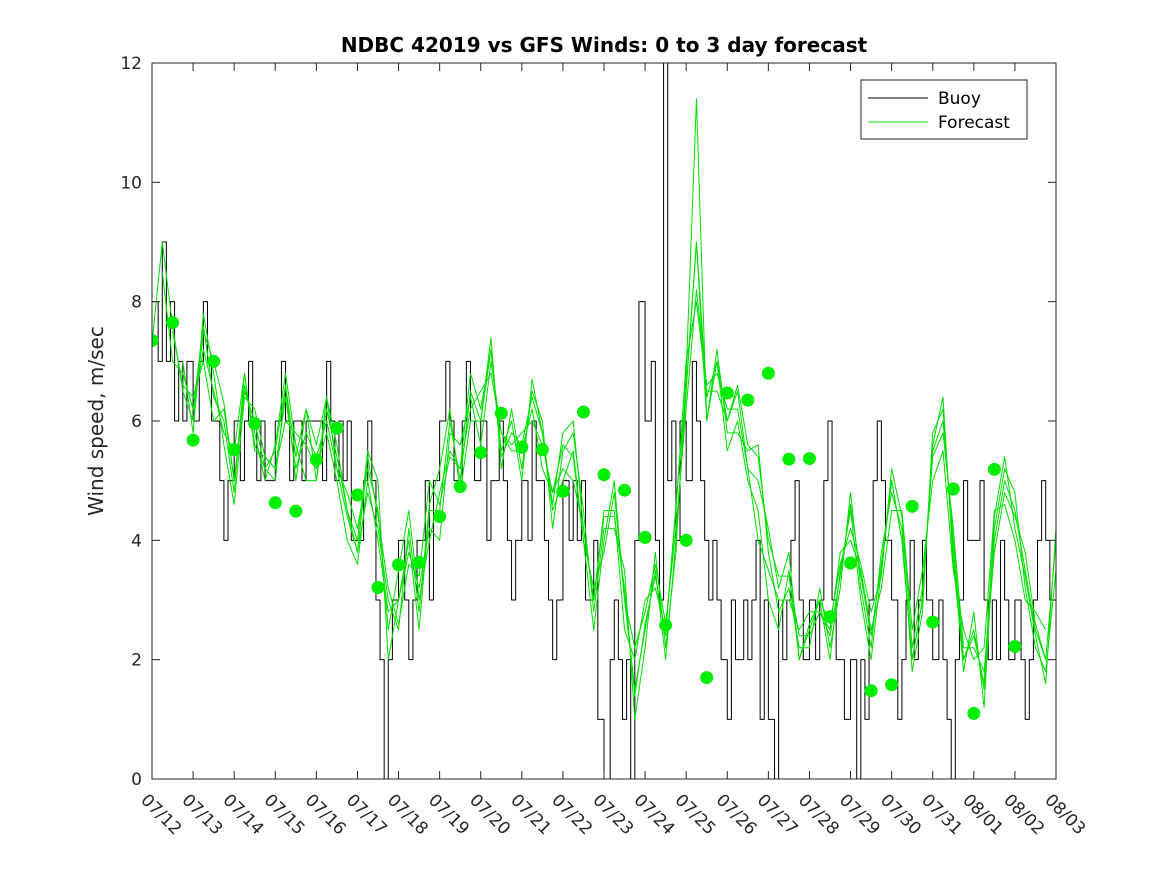 This screenshot has height=875, width=1167. I want to click on y-tick-label: 2, so click(136, 661).